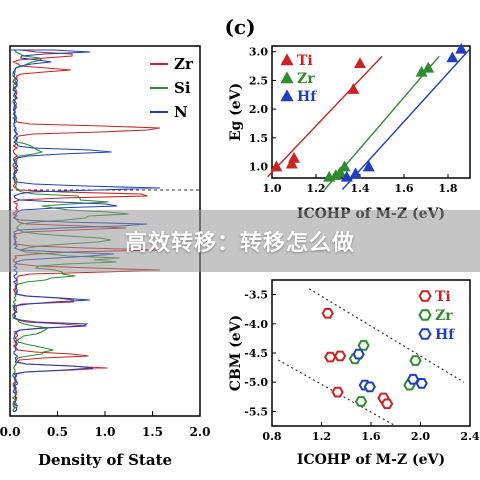 The image size is (480, 480). What do you see at coordinates (182, 88) in the screenshot?
I see `legend-label-si: Si` at bounding box center [182, 88].